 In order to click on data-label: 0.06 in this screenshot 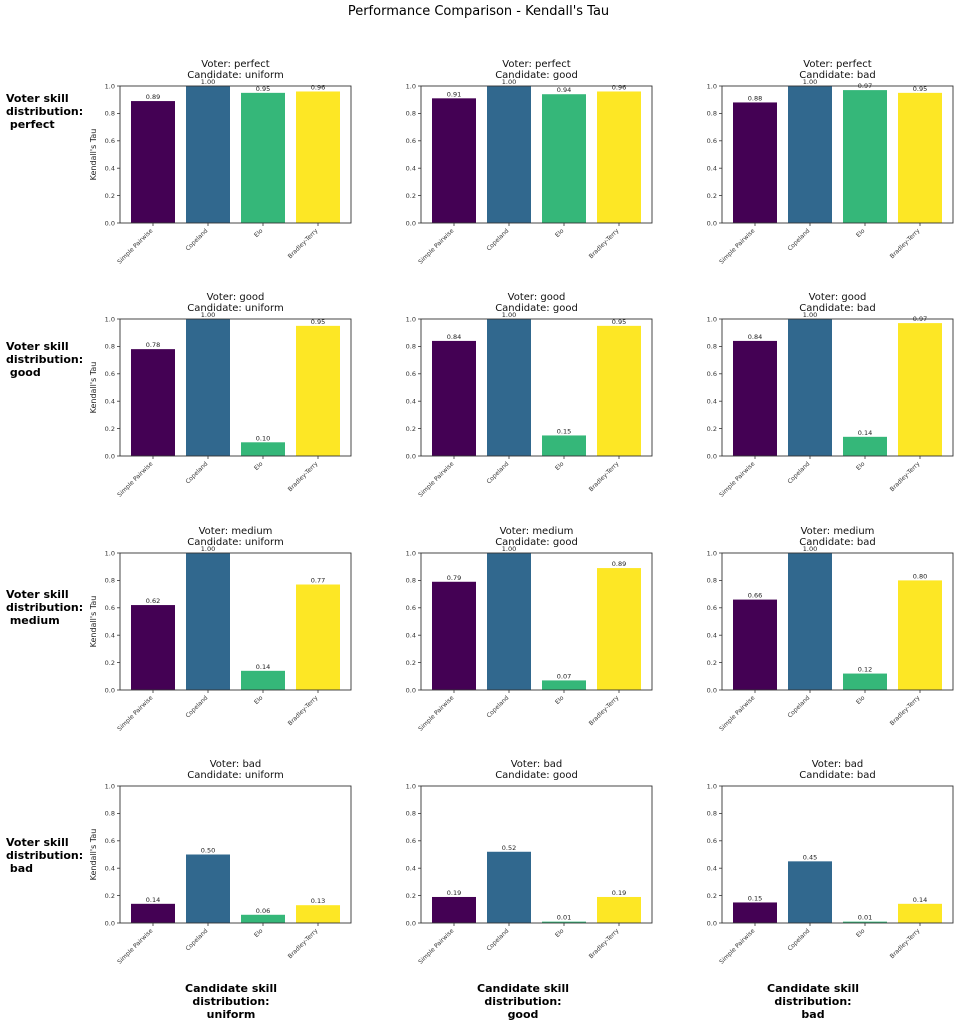, I will do `click(263, 911)`.